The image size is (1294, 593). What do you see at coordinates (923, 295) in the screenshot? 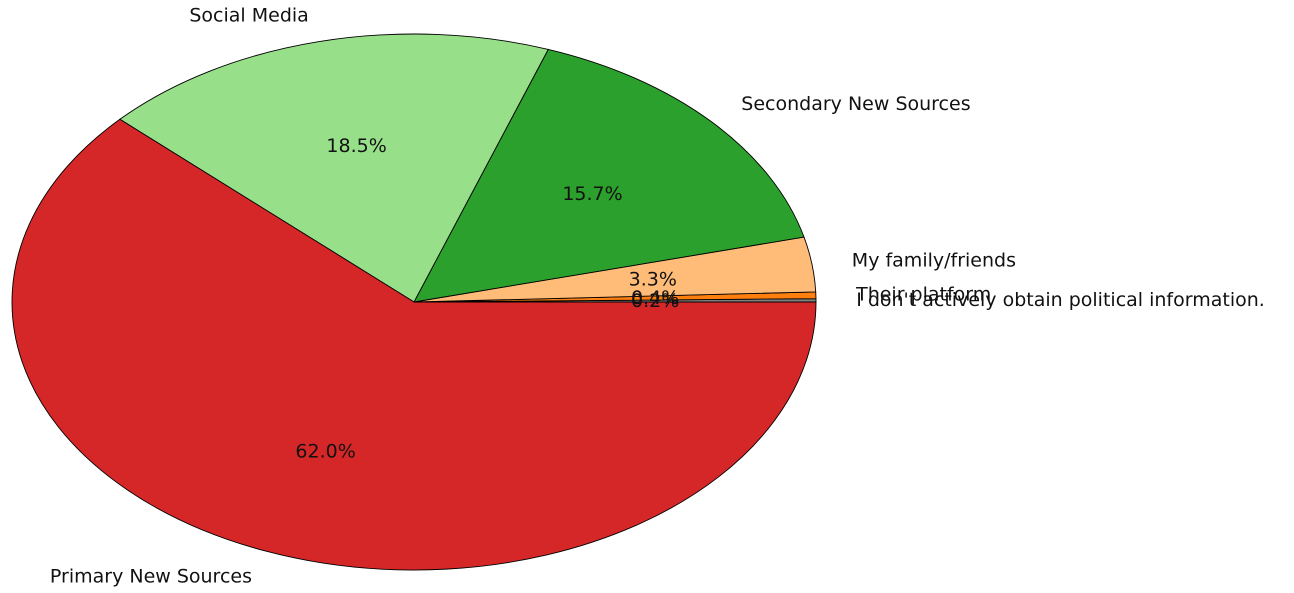
I see `slice-label-their-platform: Their platform` at bounding box center [923, 295].